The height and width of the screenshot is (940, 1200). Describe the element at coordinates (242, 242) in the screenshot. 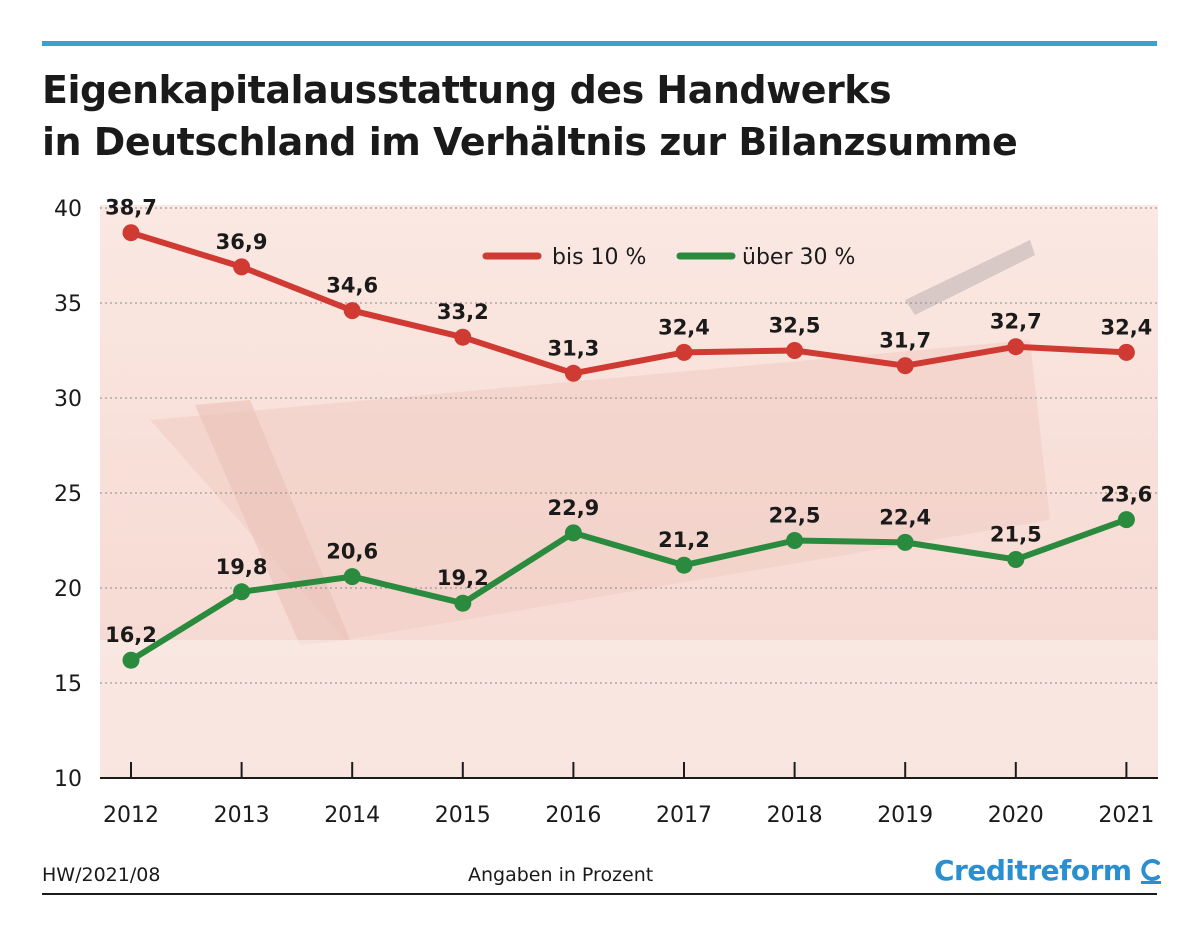

I see `data-label: 36,9` at that location.